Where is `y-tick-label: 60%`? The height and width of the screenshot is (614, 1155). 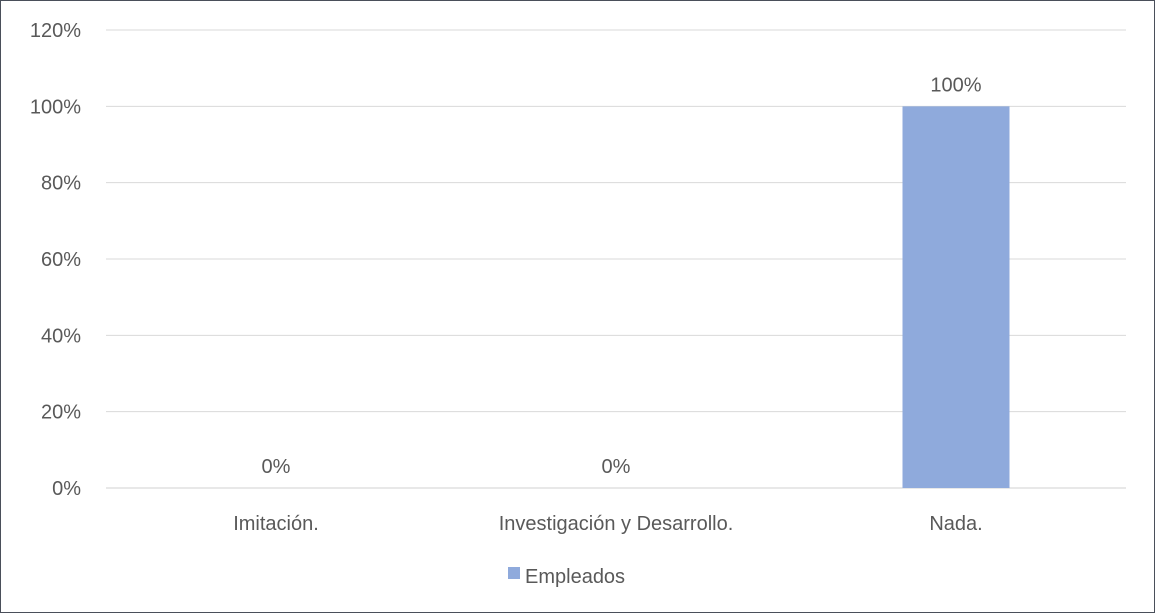
y-tick-label: 60% is located at coordinates (61, 260).